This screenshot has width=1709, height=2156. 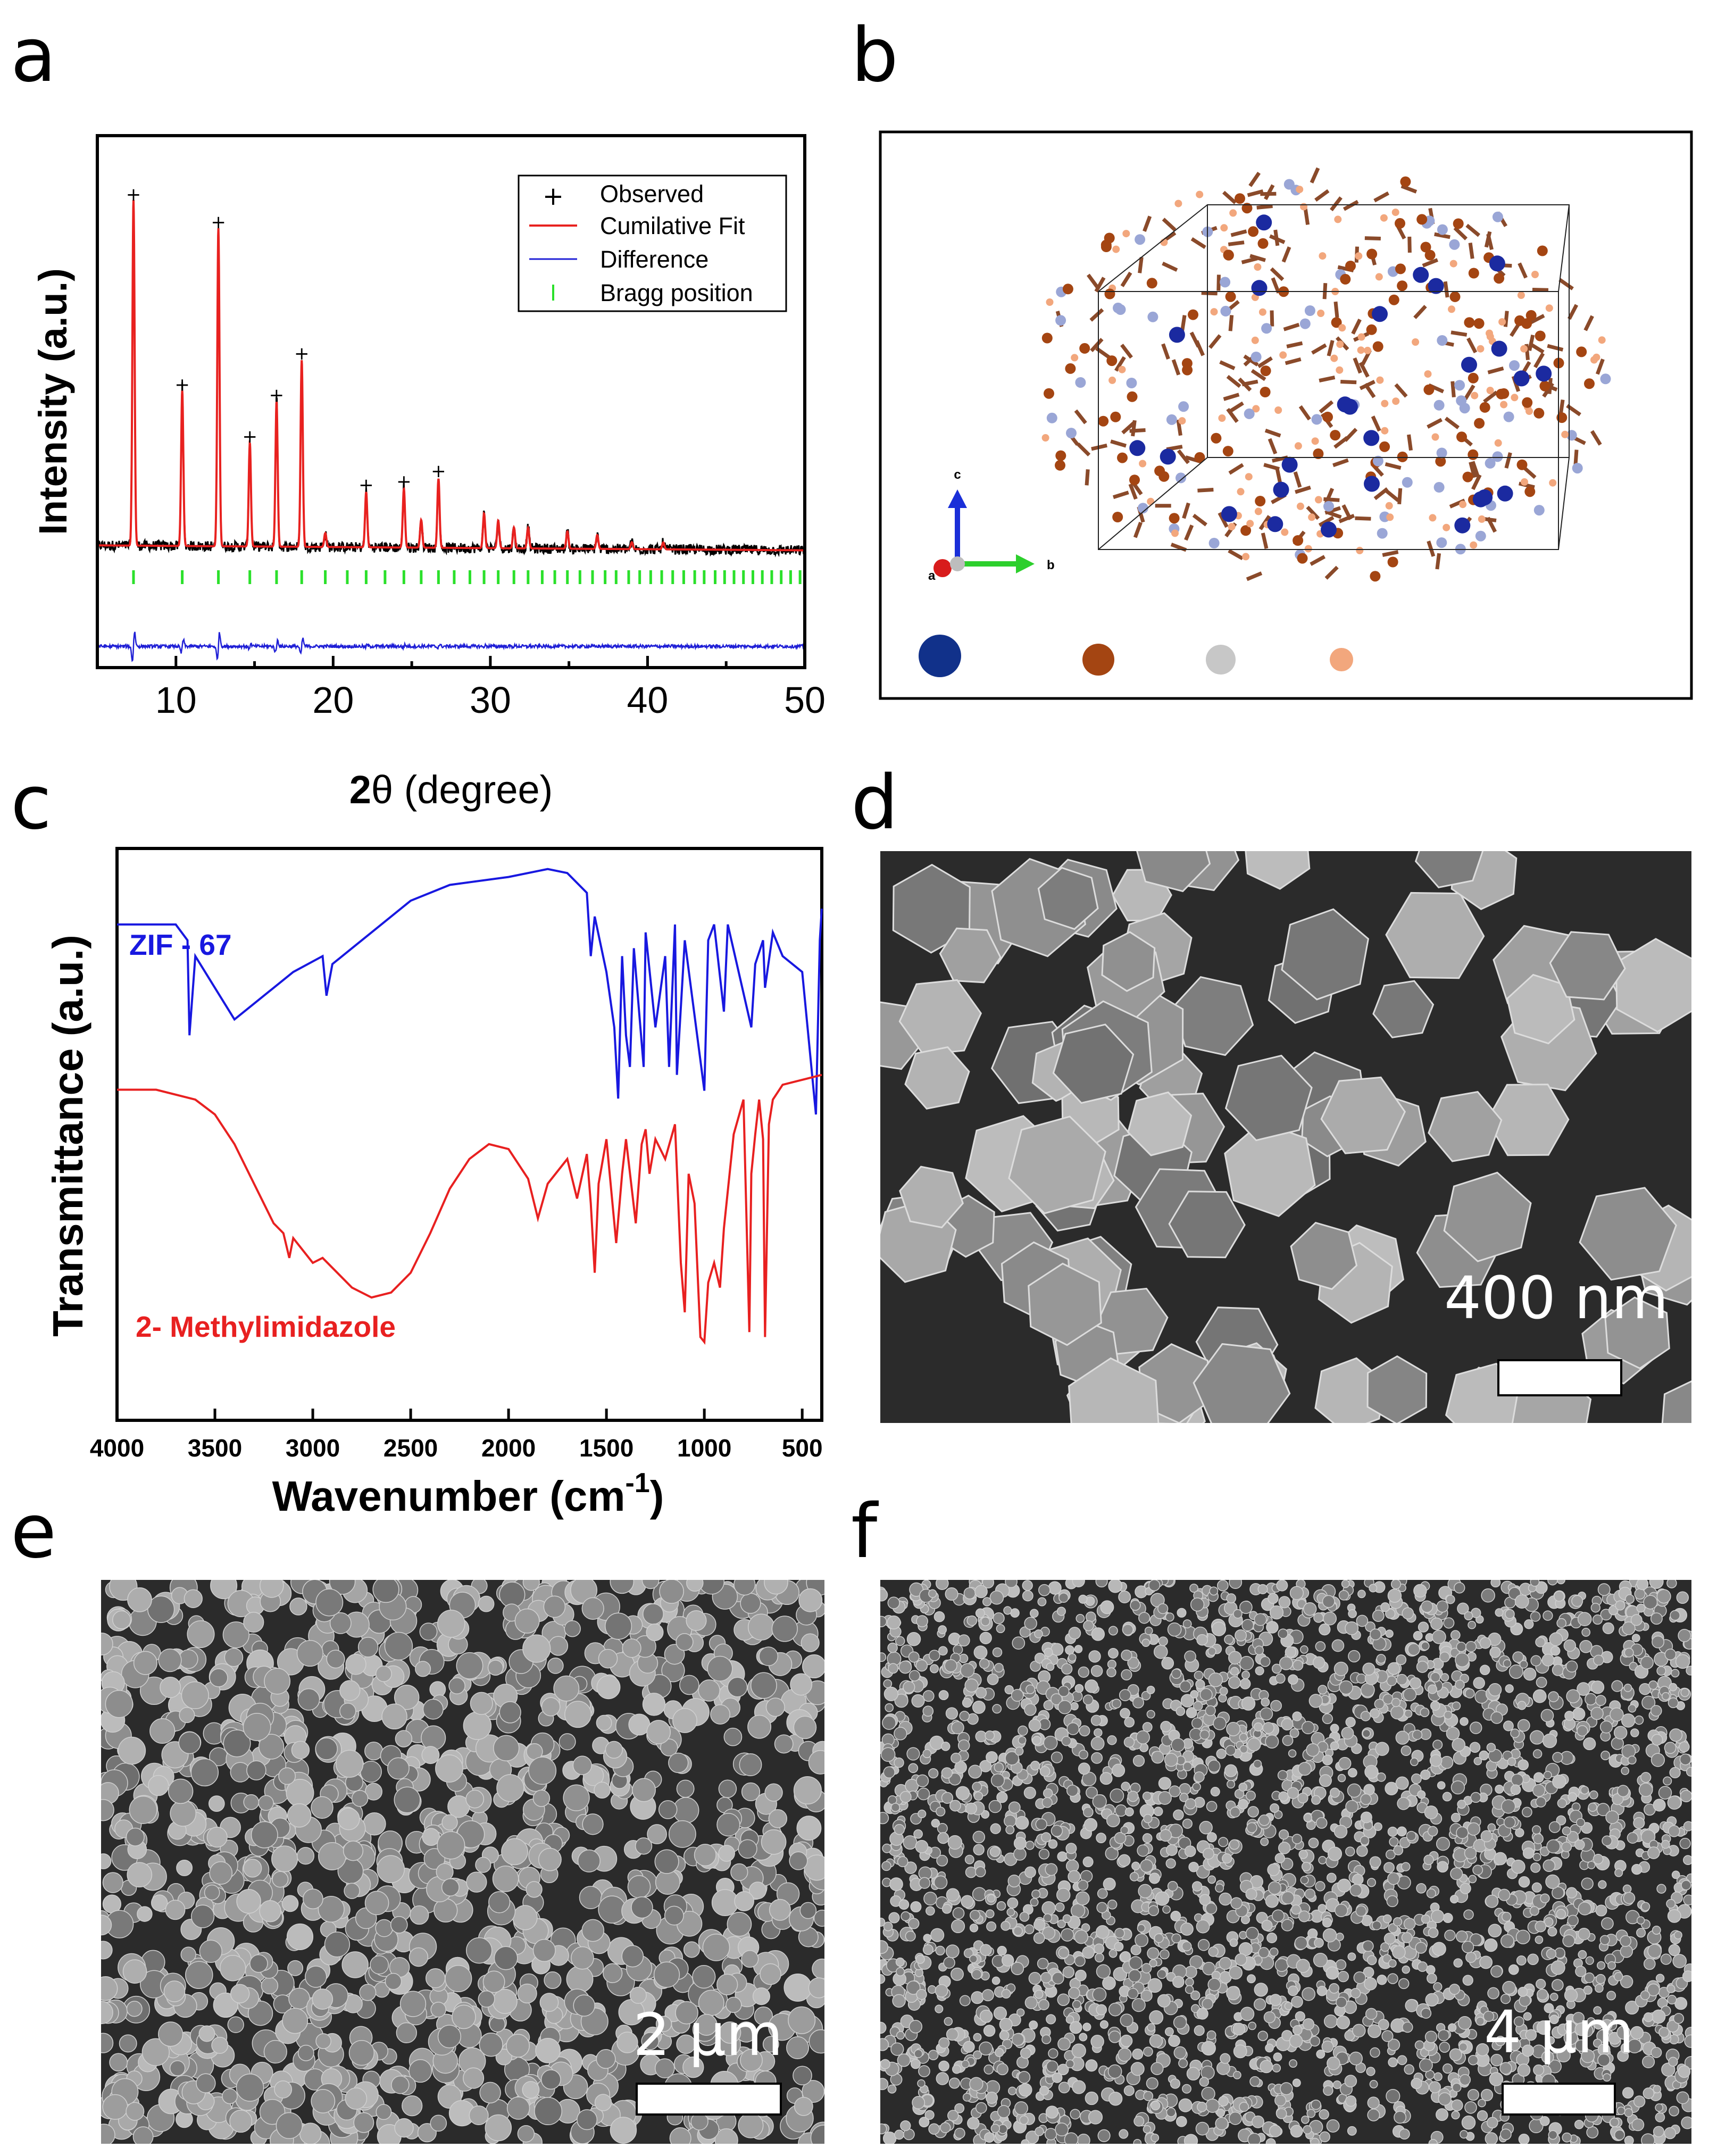 I want to click on sem-f-svg-particle-1948, so click(x=1431, y=1813).